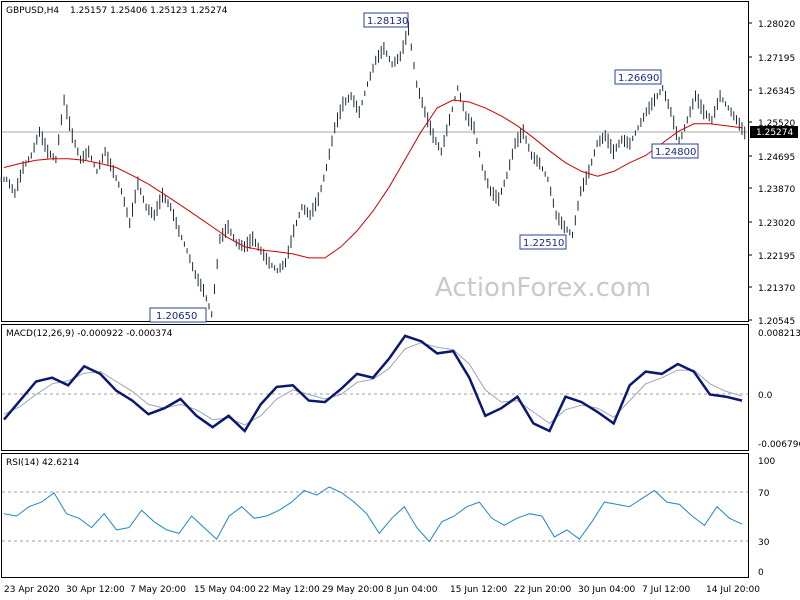 The width and height of the screenshot is (800, 600). Describe the element at coordinates (89, 334) in the screenshot. I see `macd-title: MACD(12,26,9) -0.000922 -0.000374` at that location.